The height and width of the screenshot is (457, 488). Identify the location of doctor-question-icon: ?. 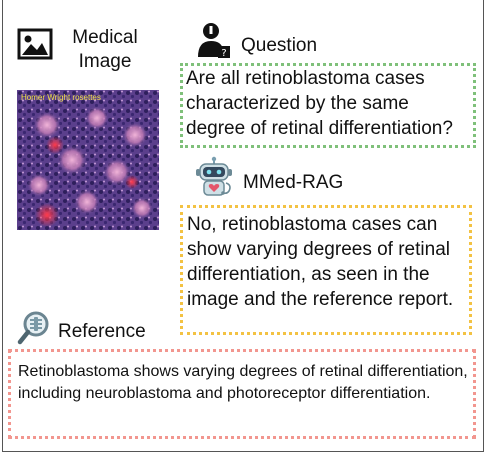
(214, 40).